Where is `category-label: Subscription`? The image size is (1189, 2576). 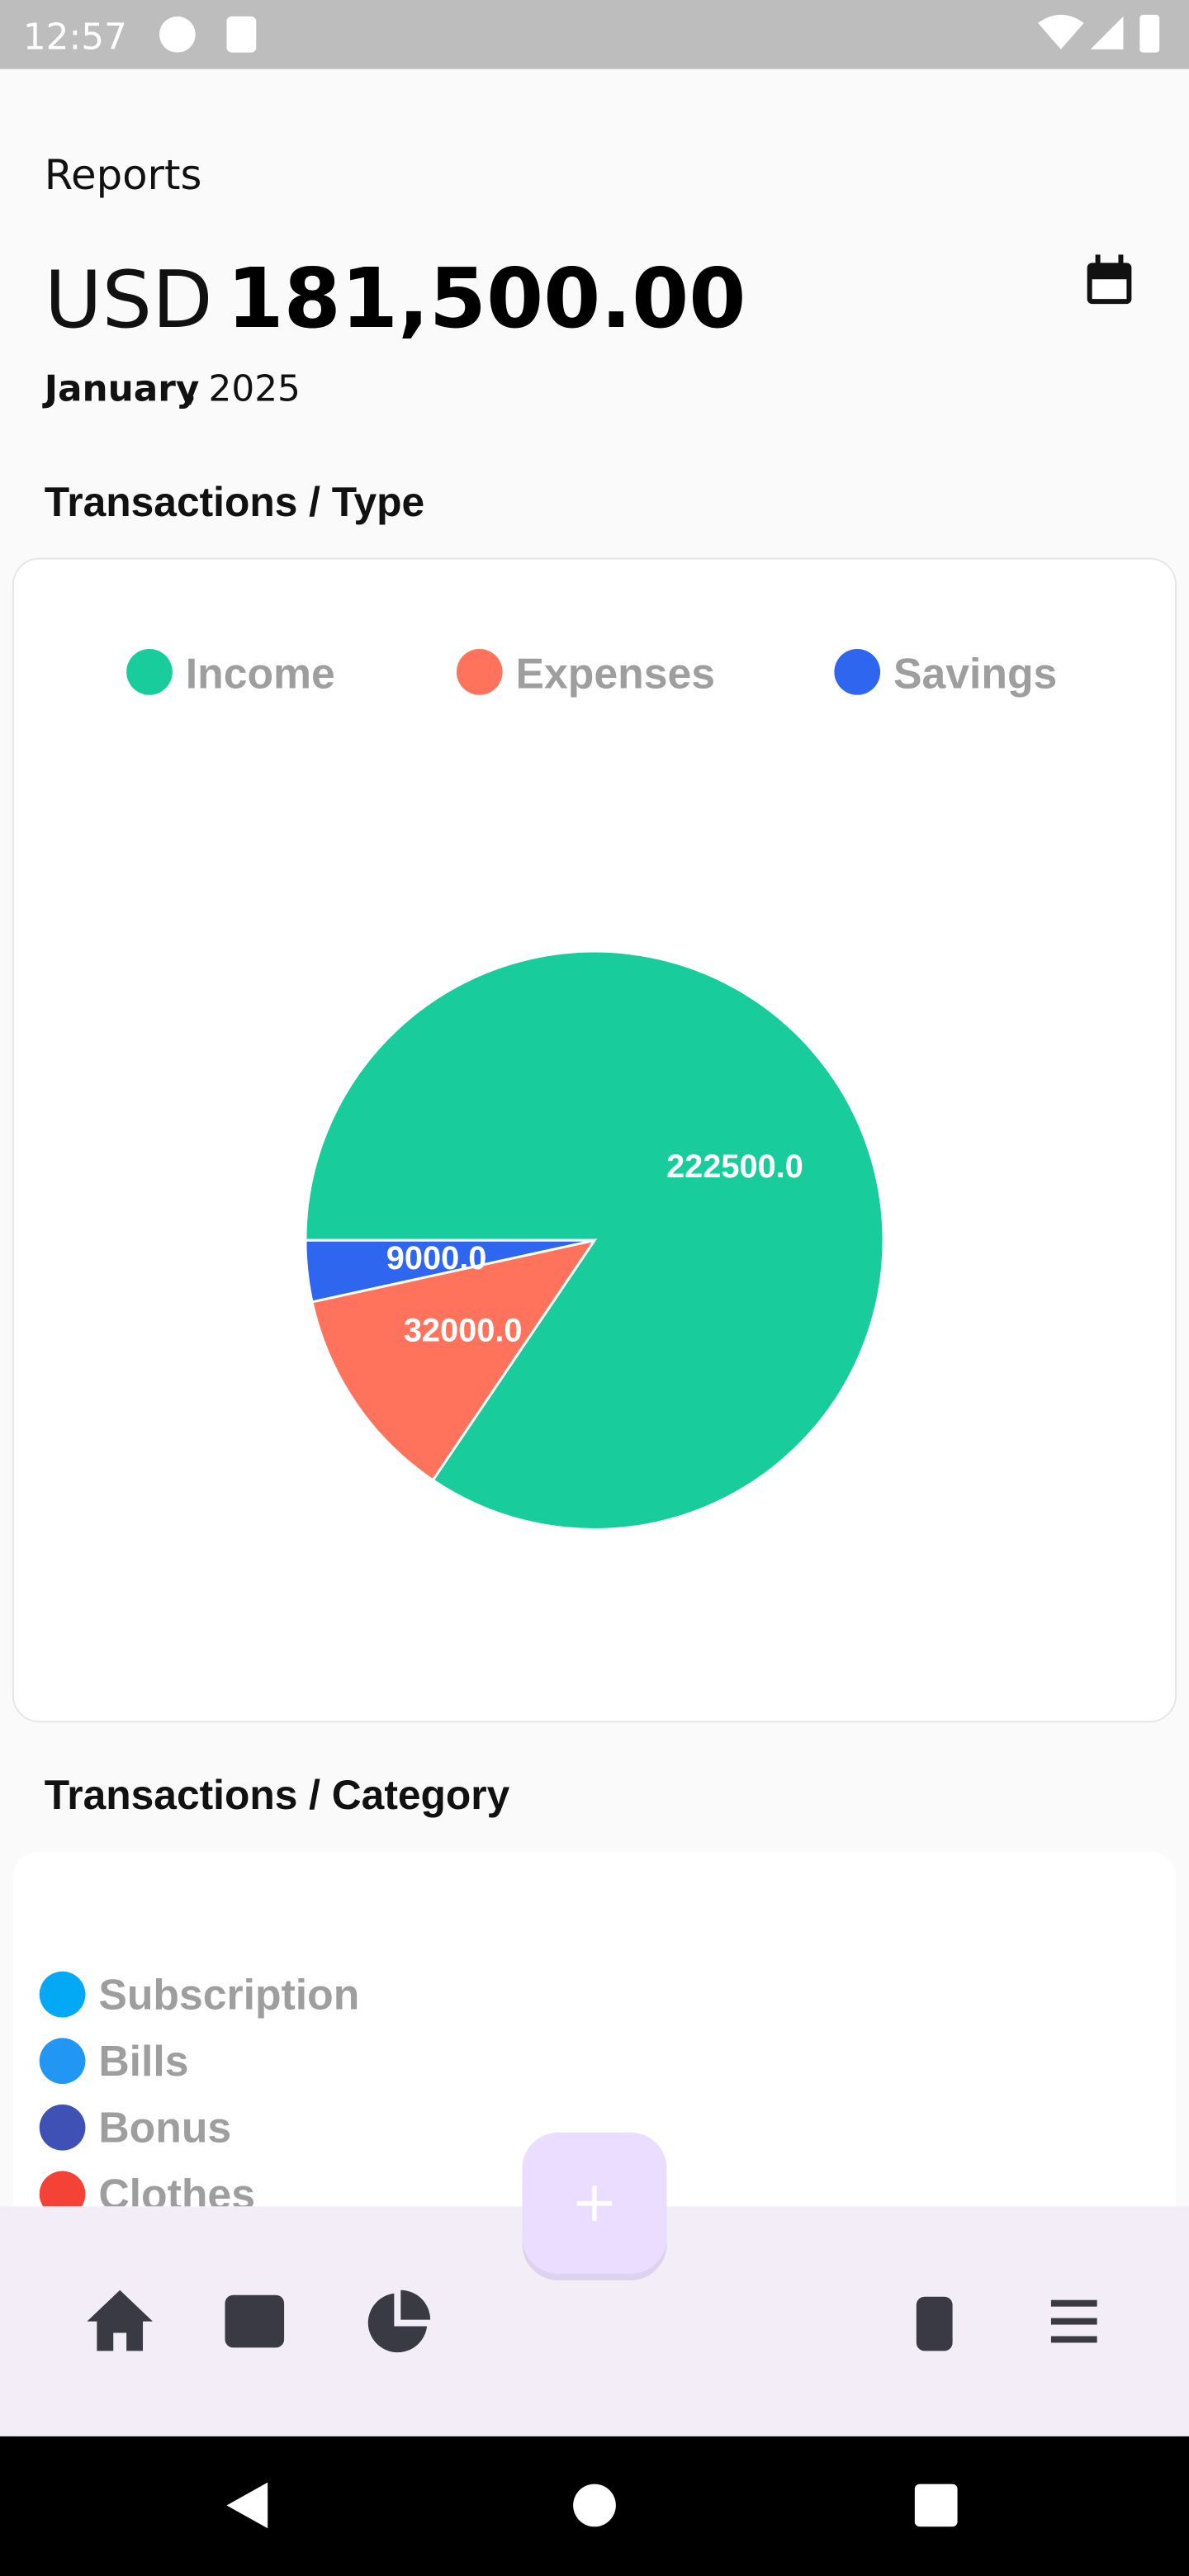
category-label: Subscription is located at coordinates (228, 1995).